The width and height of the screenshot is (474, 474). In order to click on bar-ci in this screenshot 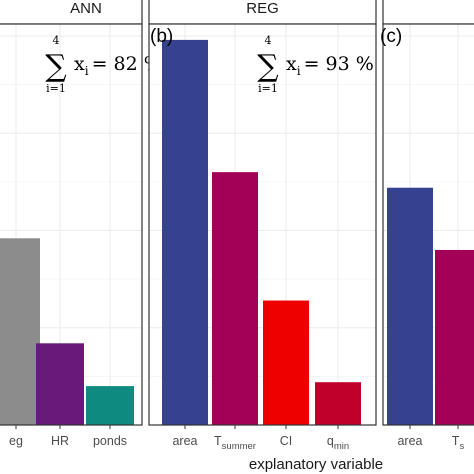, I will do `click(286, 362)`.